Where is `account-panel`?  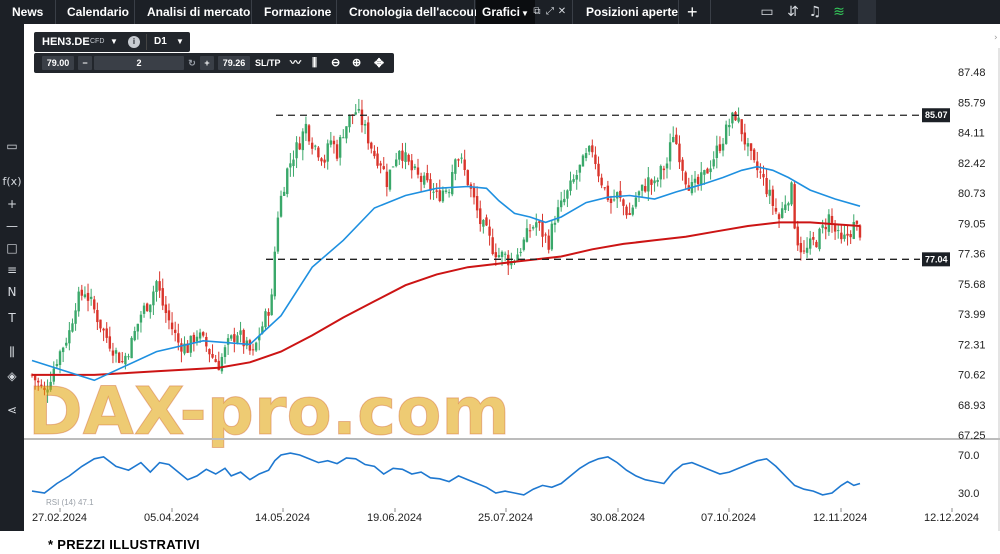 account-panel is located at coordinates (867, 12).